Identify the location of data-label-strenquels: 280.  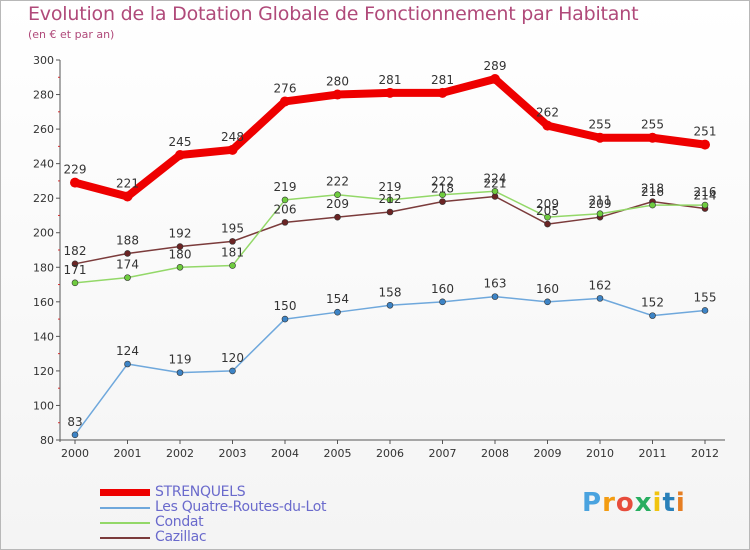
(337, 82).